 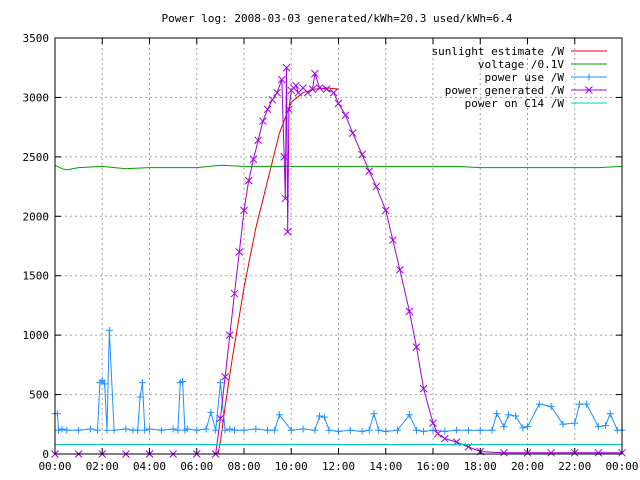 What do you see at coordinates (338, 466) in the screenshot?
I see `x-tick-label: 12:00` at bounding box center [338, 466].